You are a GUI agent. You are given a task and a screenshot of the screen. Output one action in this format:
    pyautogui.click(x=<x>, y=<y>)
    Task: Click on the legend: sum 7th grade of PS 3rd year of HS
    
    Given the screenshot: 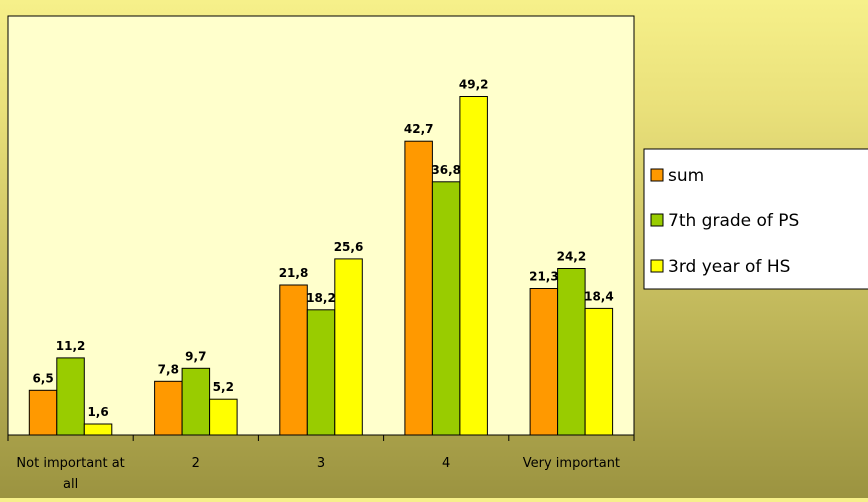 What is the action you would take?
    pyautogui.click(x=755, y=219)
    